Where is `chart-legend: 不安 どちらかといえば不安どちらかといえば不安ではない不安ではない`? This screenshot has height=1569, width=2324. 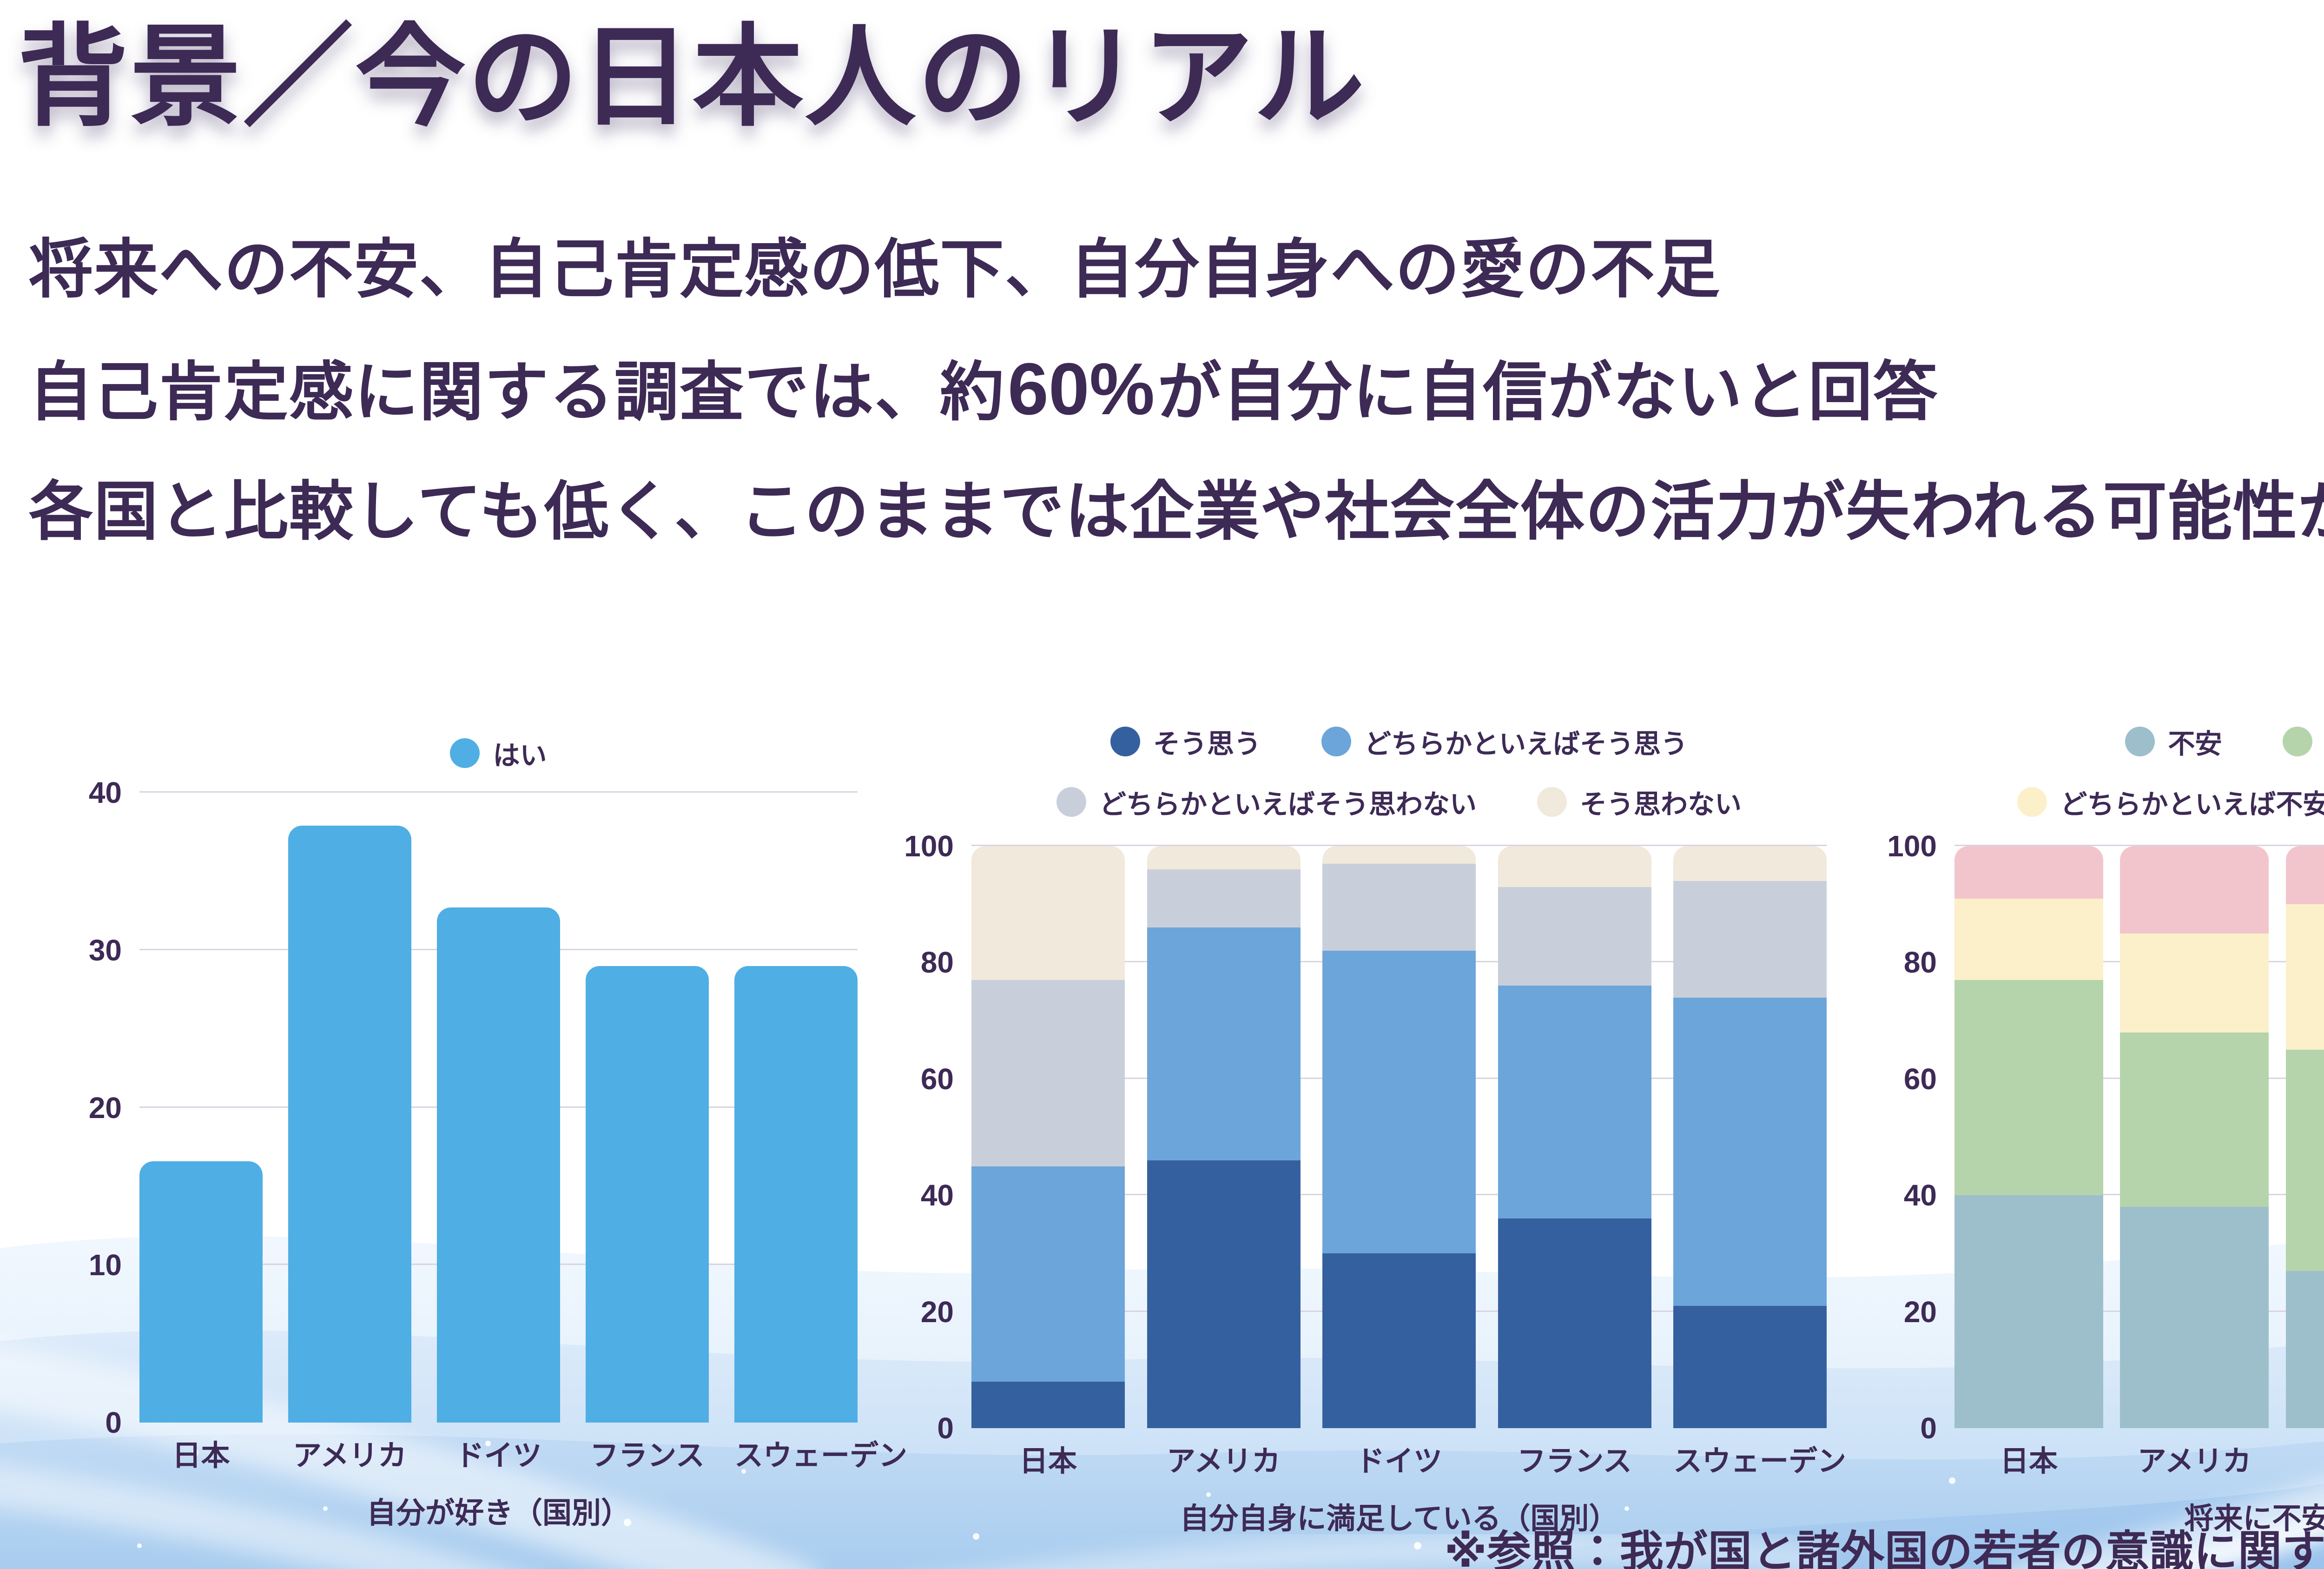 chart-legend: 不安 どちらかといえば不安どちらかといえば不安ではない不安ではない is located at coordinates (2139, 771).